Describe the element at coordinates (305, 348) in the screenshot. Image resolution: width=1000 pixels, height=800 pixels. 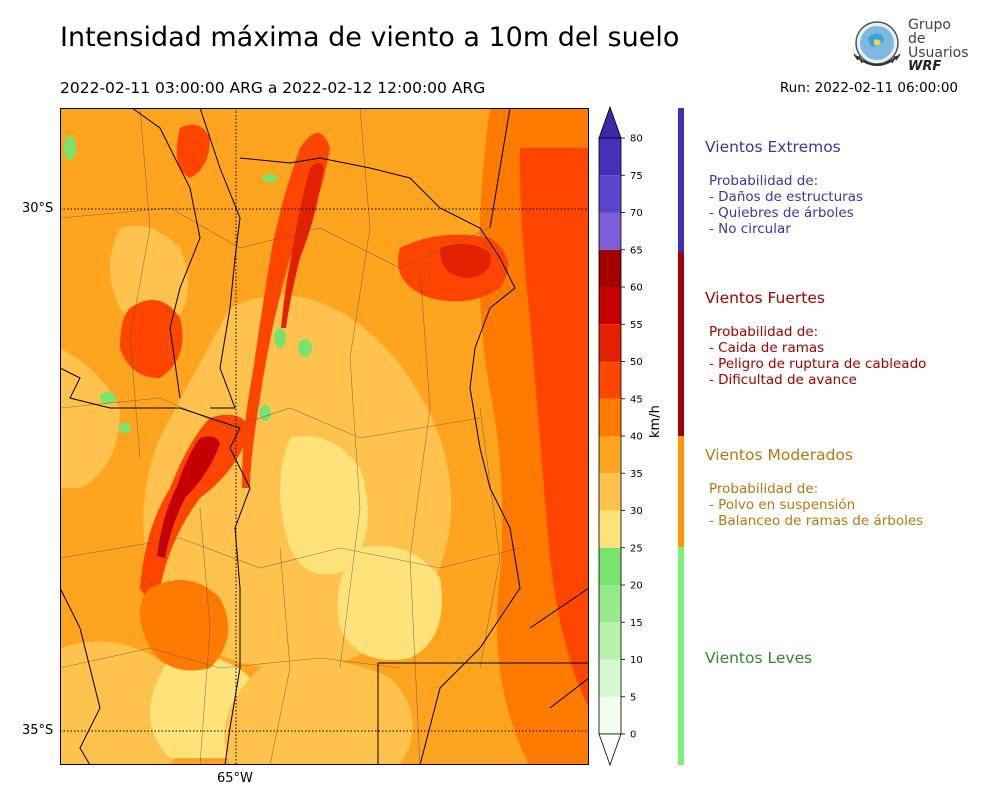
I see `zone-20-25-c` at that location.